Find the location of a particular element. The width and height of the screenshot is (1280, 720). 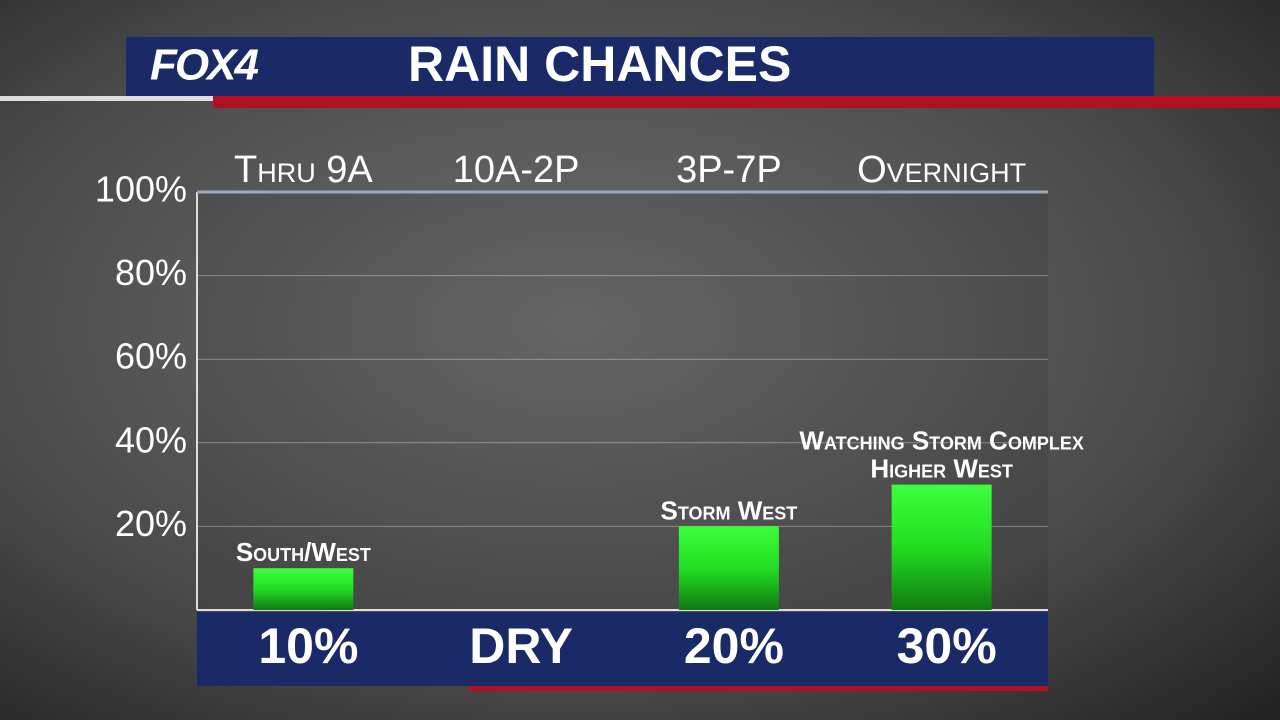

x-tick-label: 10A-2P is located at coordinates (516, 170).